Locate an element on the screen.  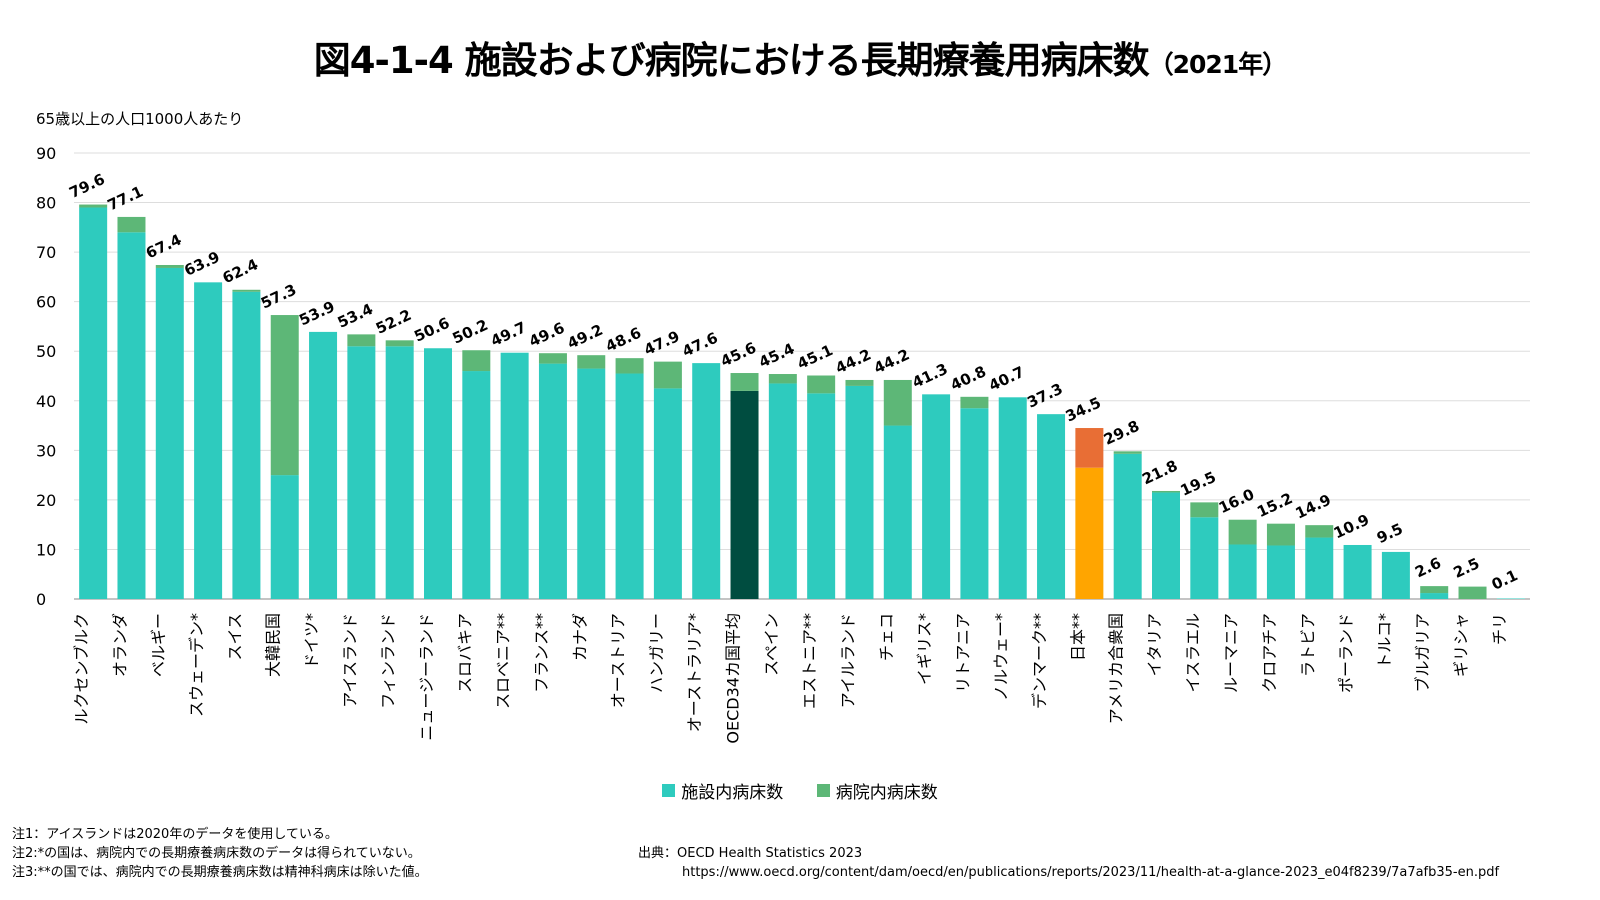
y-tick-label: 20 is located at coordinates (46, 500).